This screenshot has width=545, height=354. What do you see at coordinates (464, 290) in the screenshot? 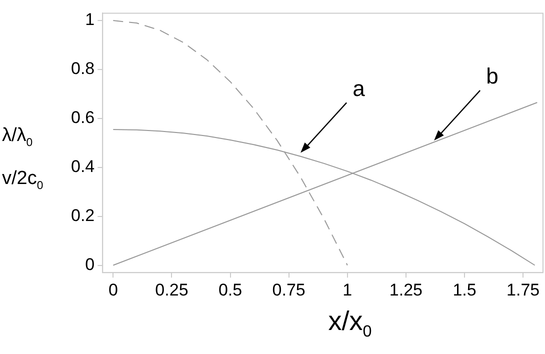
I see `x-tick-label: 1.5` at bounding box center [464, 290].